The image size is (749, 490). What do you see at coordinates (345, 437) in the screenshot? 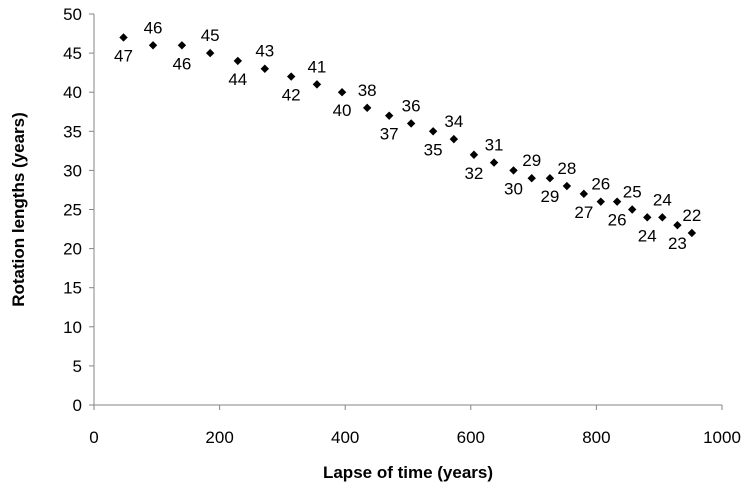
I see `x-tick-label: 400` at bounding box center [345, 437].